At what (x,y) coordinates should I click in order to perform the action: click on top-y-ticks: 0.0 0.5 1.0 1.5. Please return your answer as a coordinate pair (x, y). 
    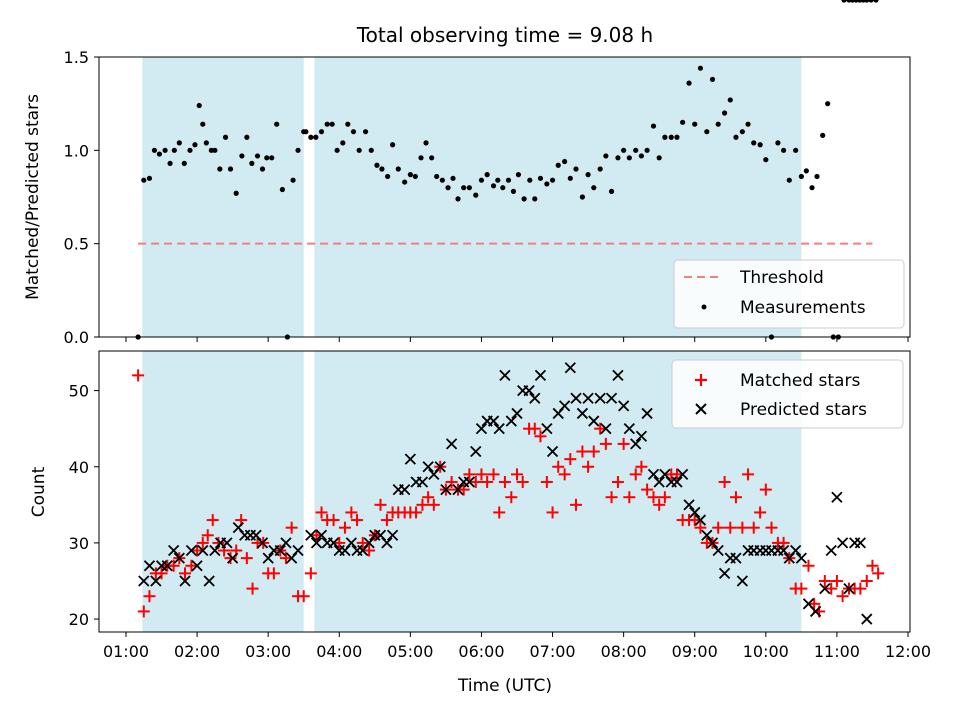
    Looking at the image, I should click on (81, 197).